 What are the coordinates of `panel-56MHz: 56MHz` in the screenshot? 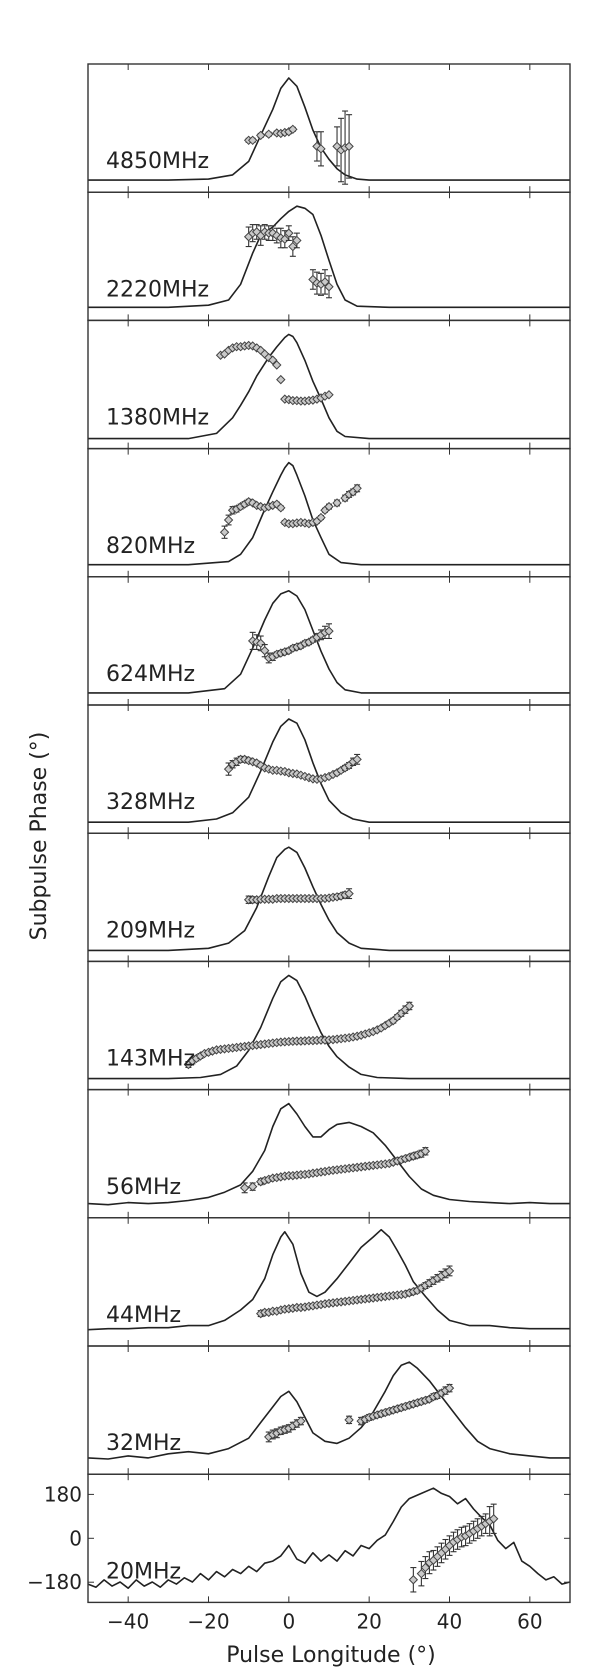 It's located at (329, 1153).